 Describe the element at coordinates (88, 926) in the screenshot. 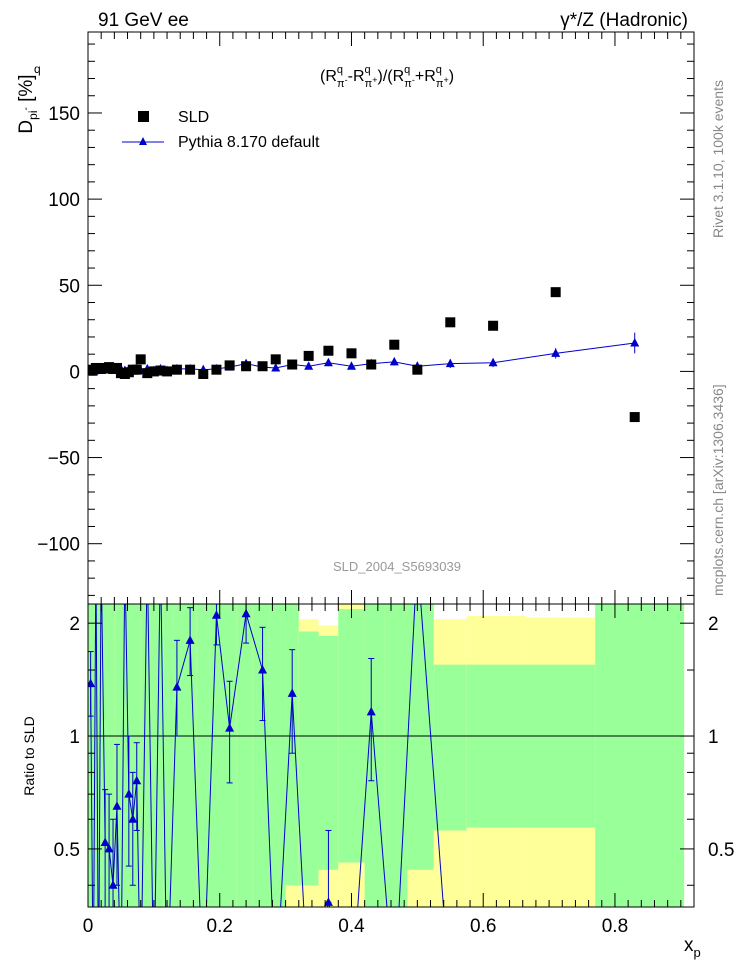

I see `x-tick-label: 0` at that location.